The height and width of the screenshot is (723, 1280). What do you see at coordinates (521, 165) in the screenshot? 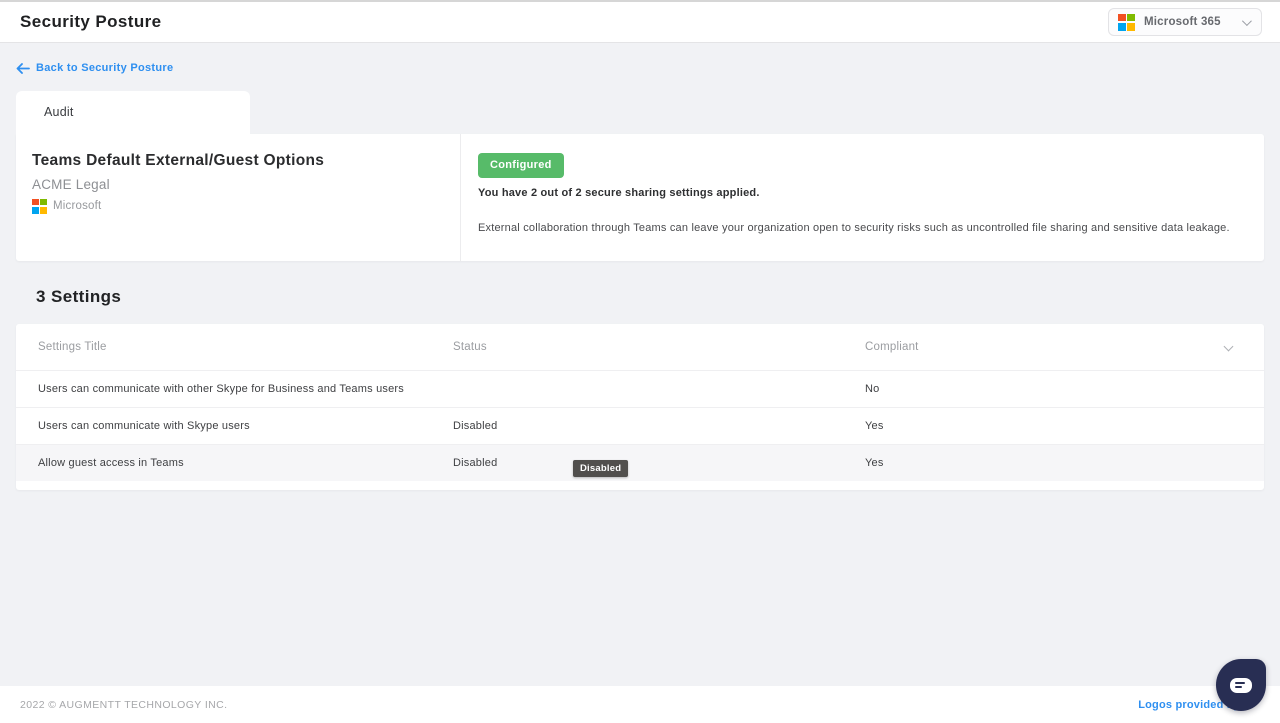
I see `status-badge: Configured` at bounding box center [521, 165].